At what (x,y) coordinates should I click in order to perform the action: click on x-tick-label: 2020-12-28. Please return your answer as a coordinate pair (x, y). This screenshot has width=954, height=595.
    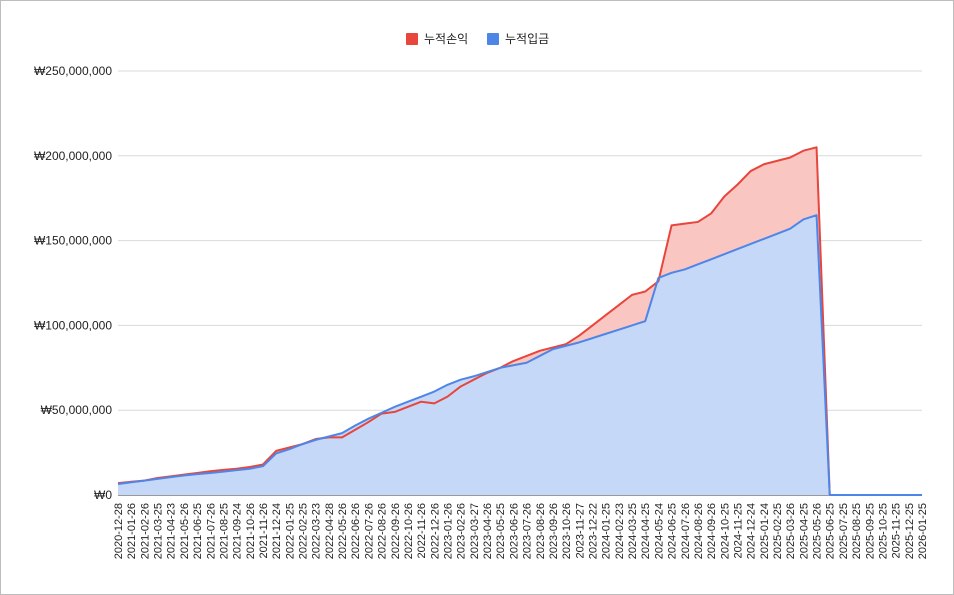
    Looking at the image, I should click on (119, 531).